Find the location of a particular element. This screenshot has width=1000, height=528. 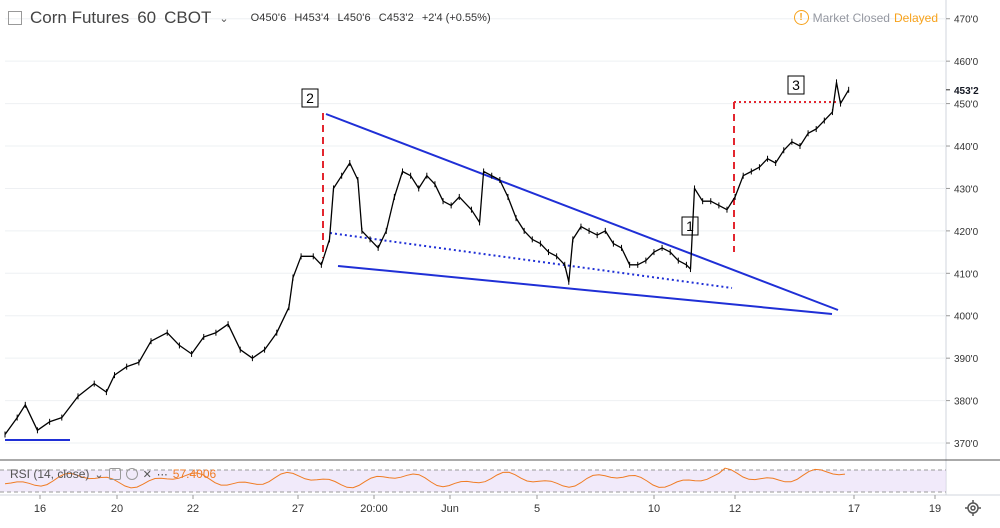

x-tick-label: 20:00 is located at coordinates (374, 509).